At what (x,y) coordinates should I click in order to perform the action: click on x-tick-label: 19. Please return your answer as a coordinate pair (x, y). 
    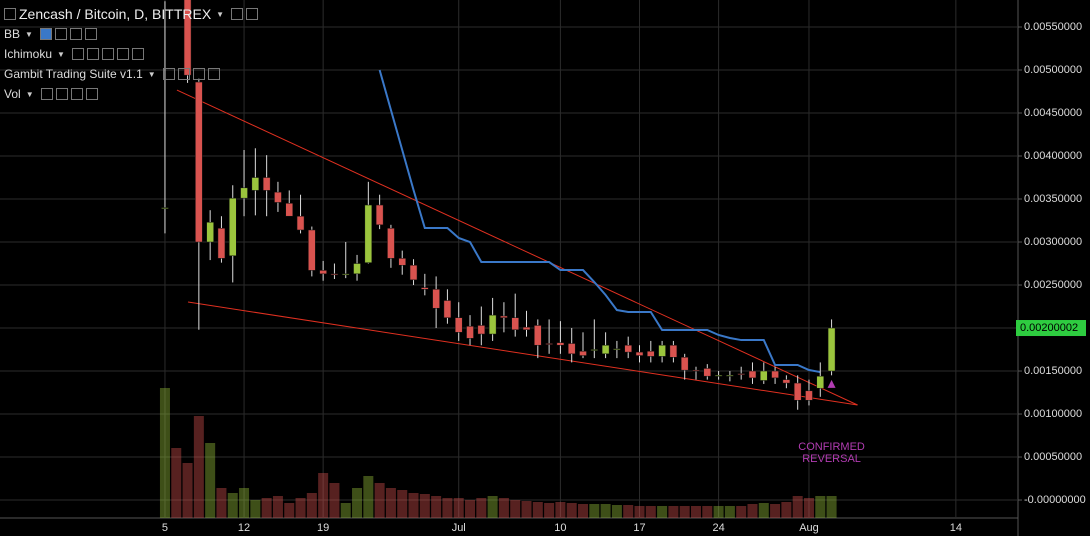
    Looking at the image, I should click on (323, 528).